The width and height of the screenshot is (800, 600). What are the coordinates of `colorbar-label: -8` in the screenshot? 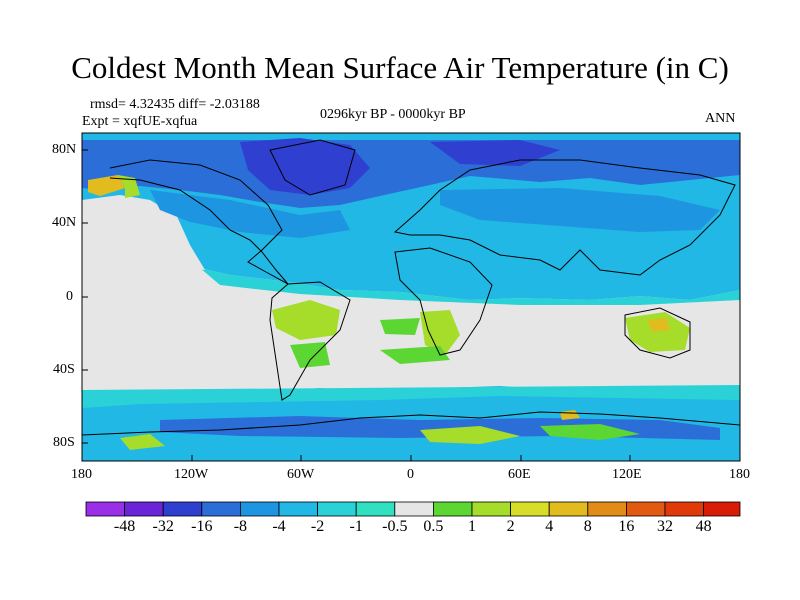 It's located at (240, 526).